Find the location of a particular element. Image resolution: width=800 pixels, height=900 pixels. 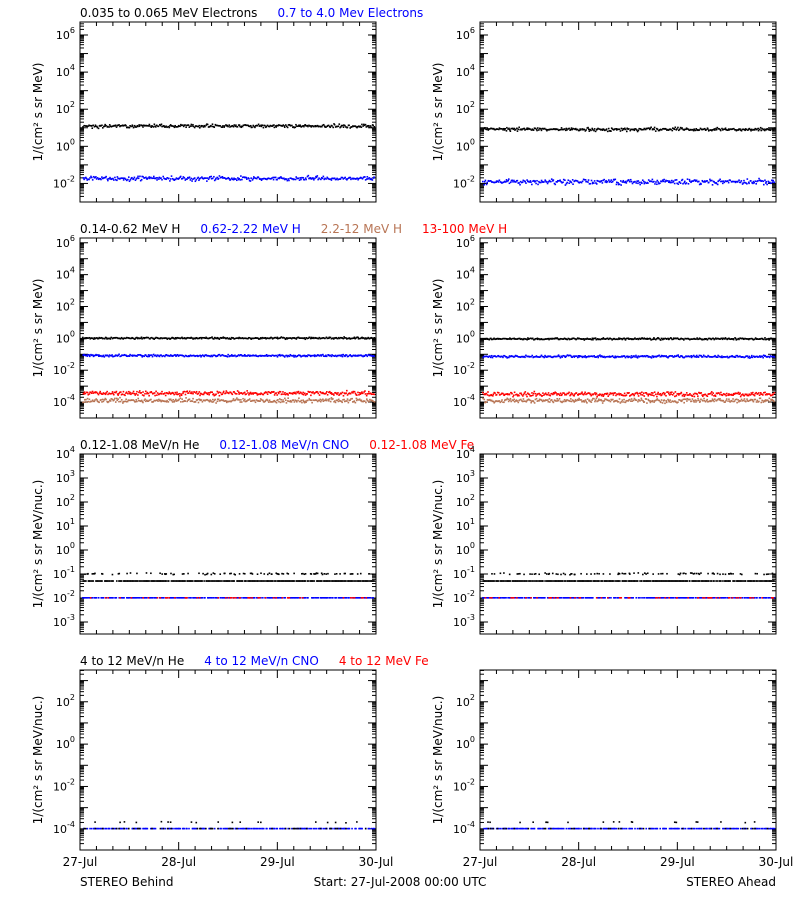

y-tick-base: 10 is located at coordinates (60, 183).